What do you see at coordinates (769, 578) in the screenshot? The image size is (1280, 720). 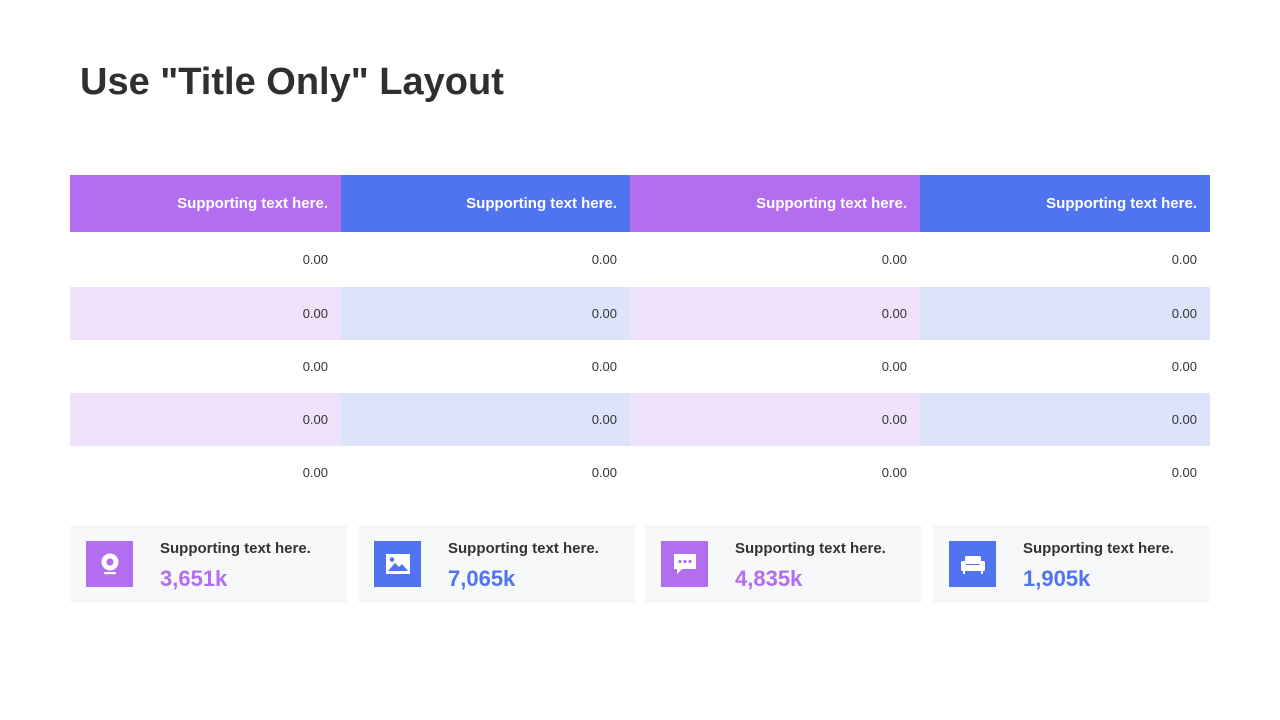 I see `card-value: 4,835k` at bounding box center [769, 578].